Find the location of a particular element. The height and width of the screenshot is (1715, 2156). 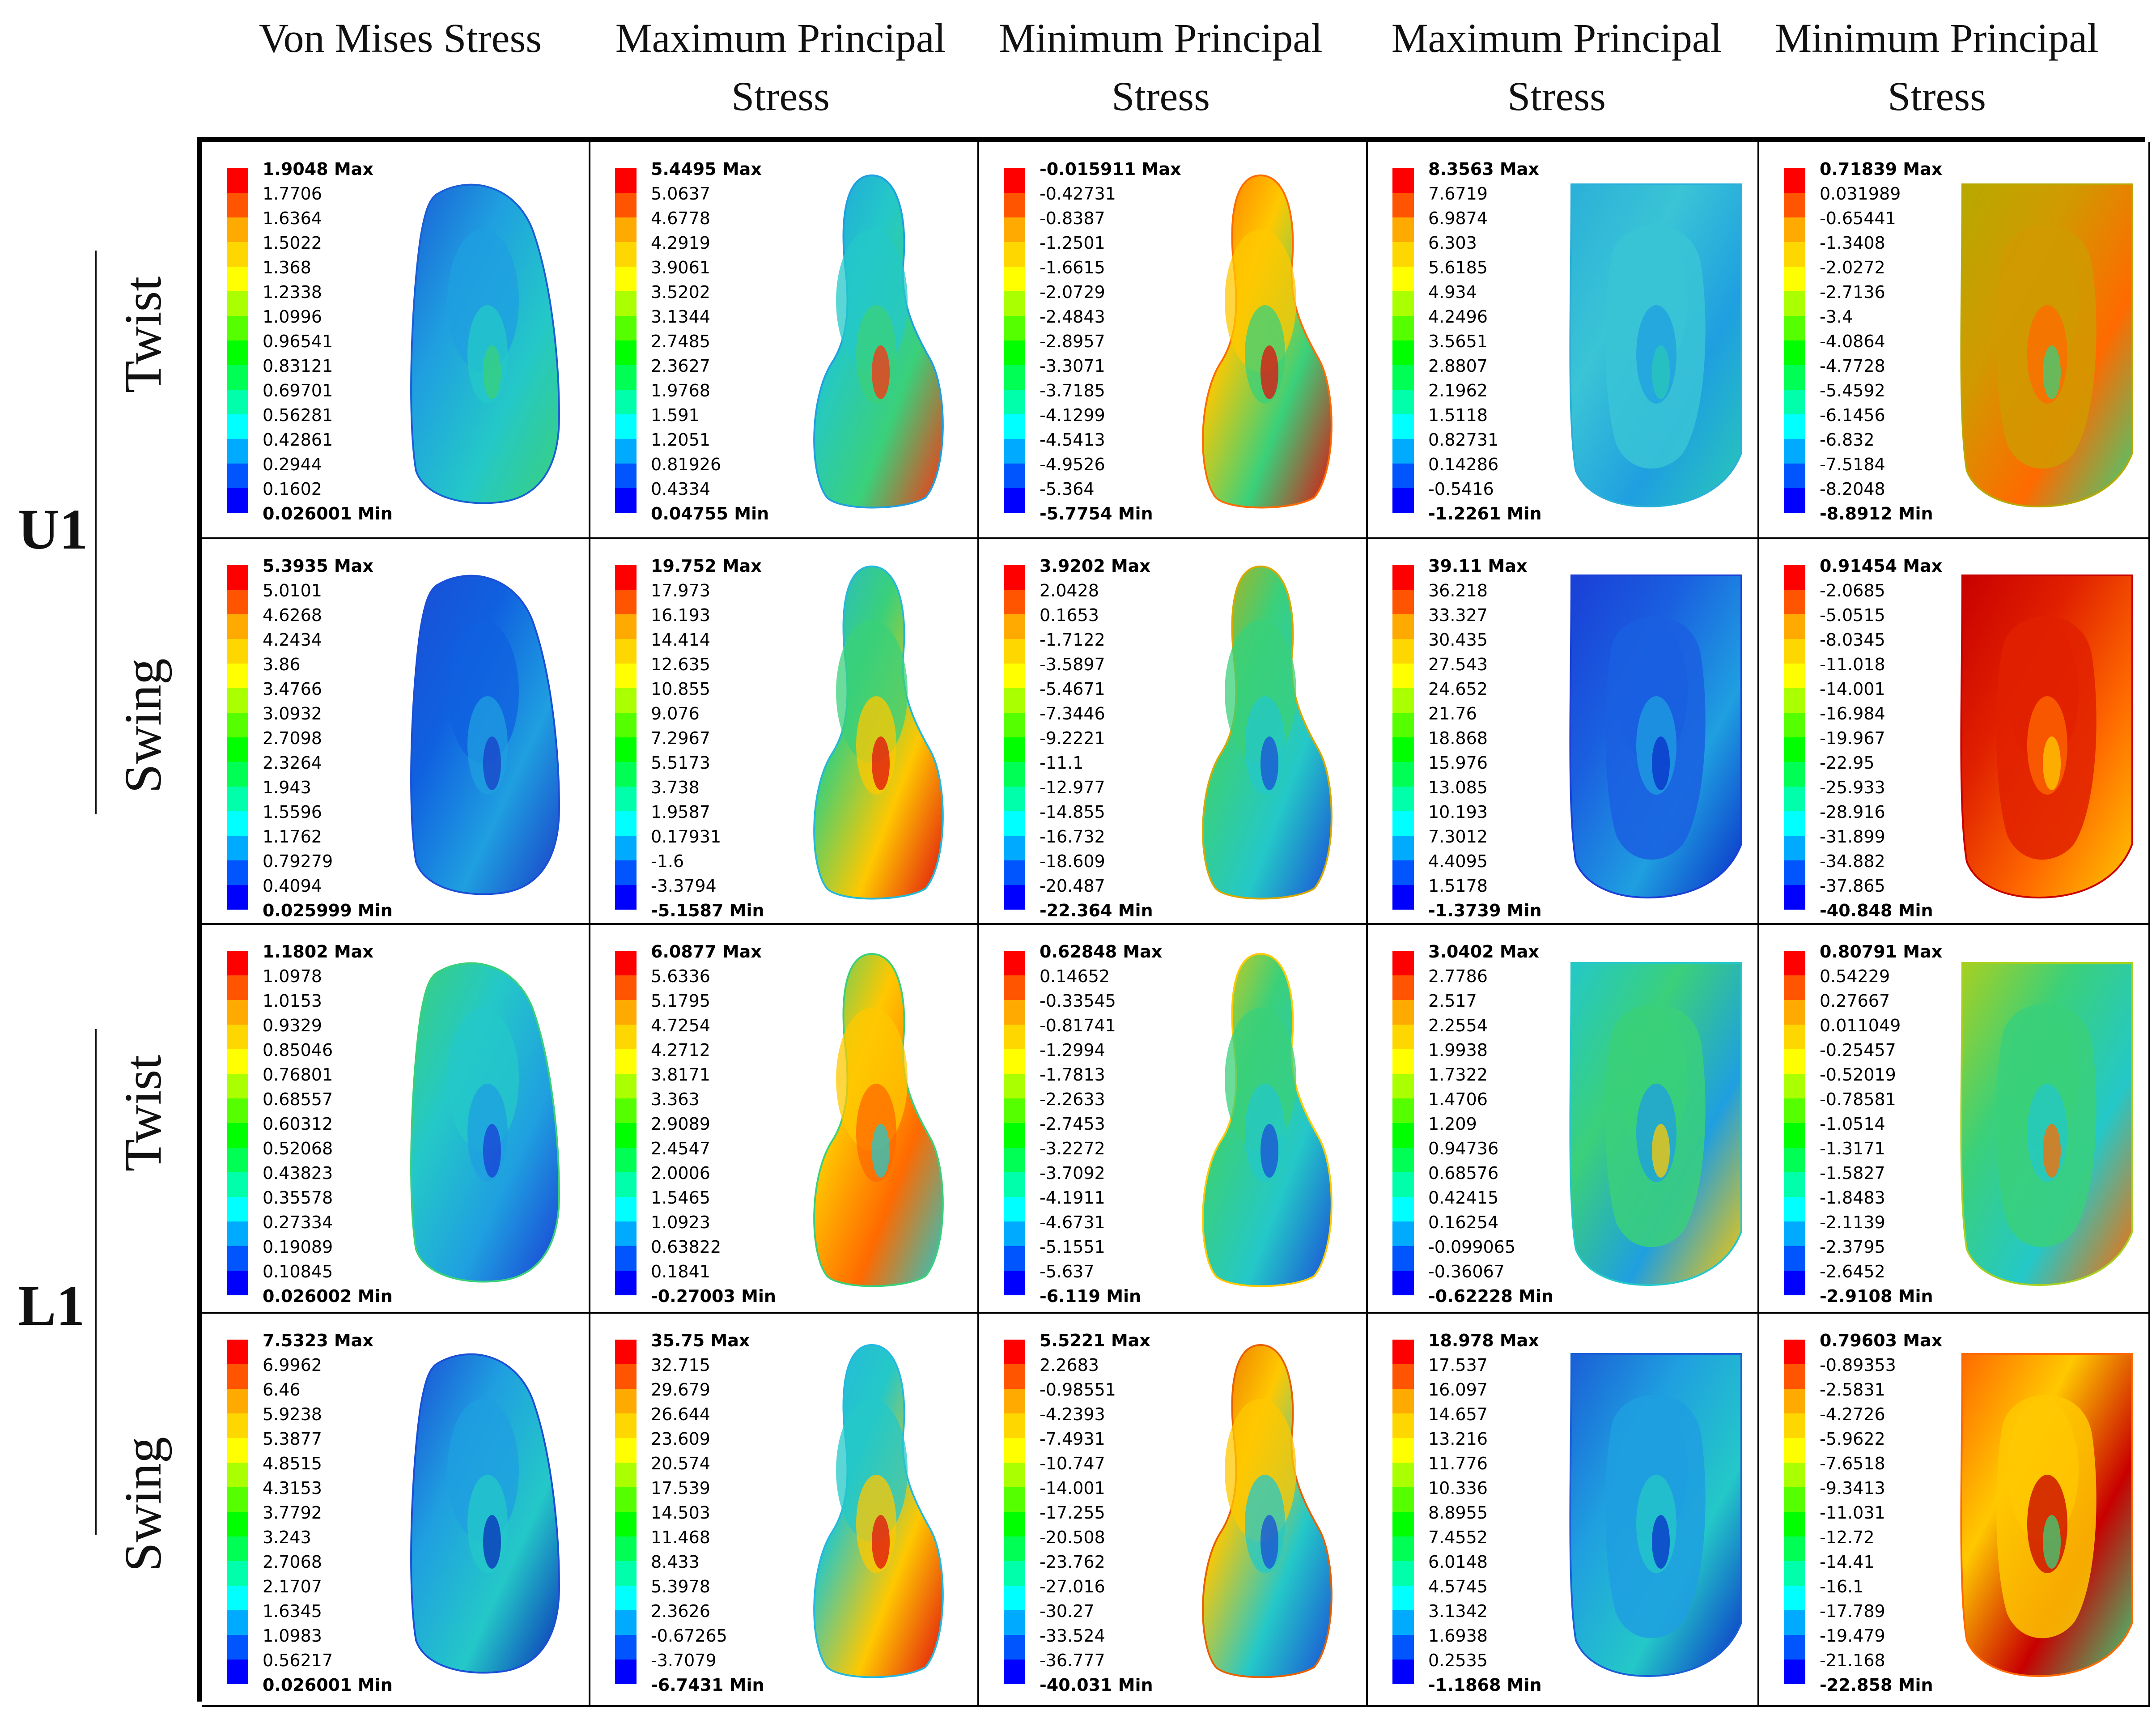

legend-value-label: 5.6185 is located at coordinates (1458, 267).